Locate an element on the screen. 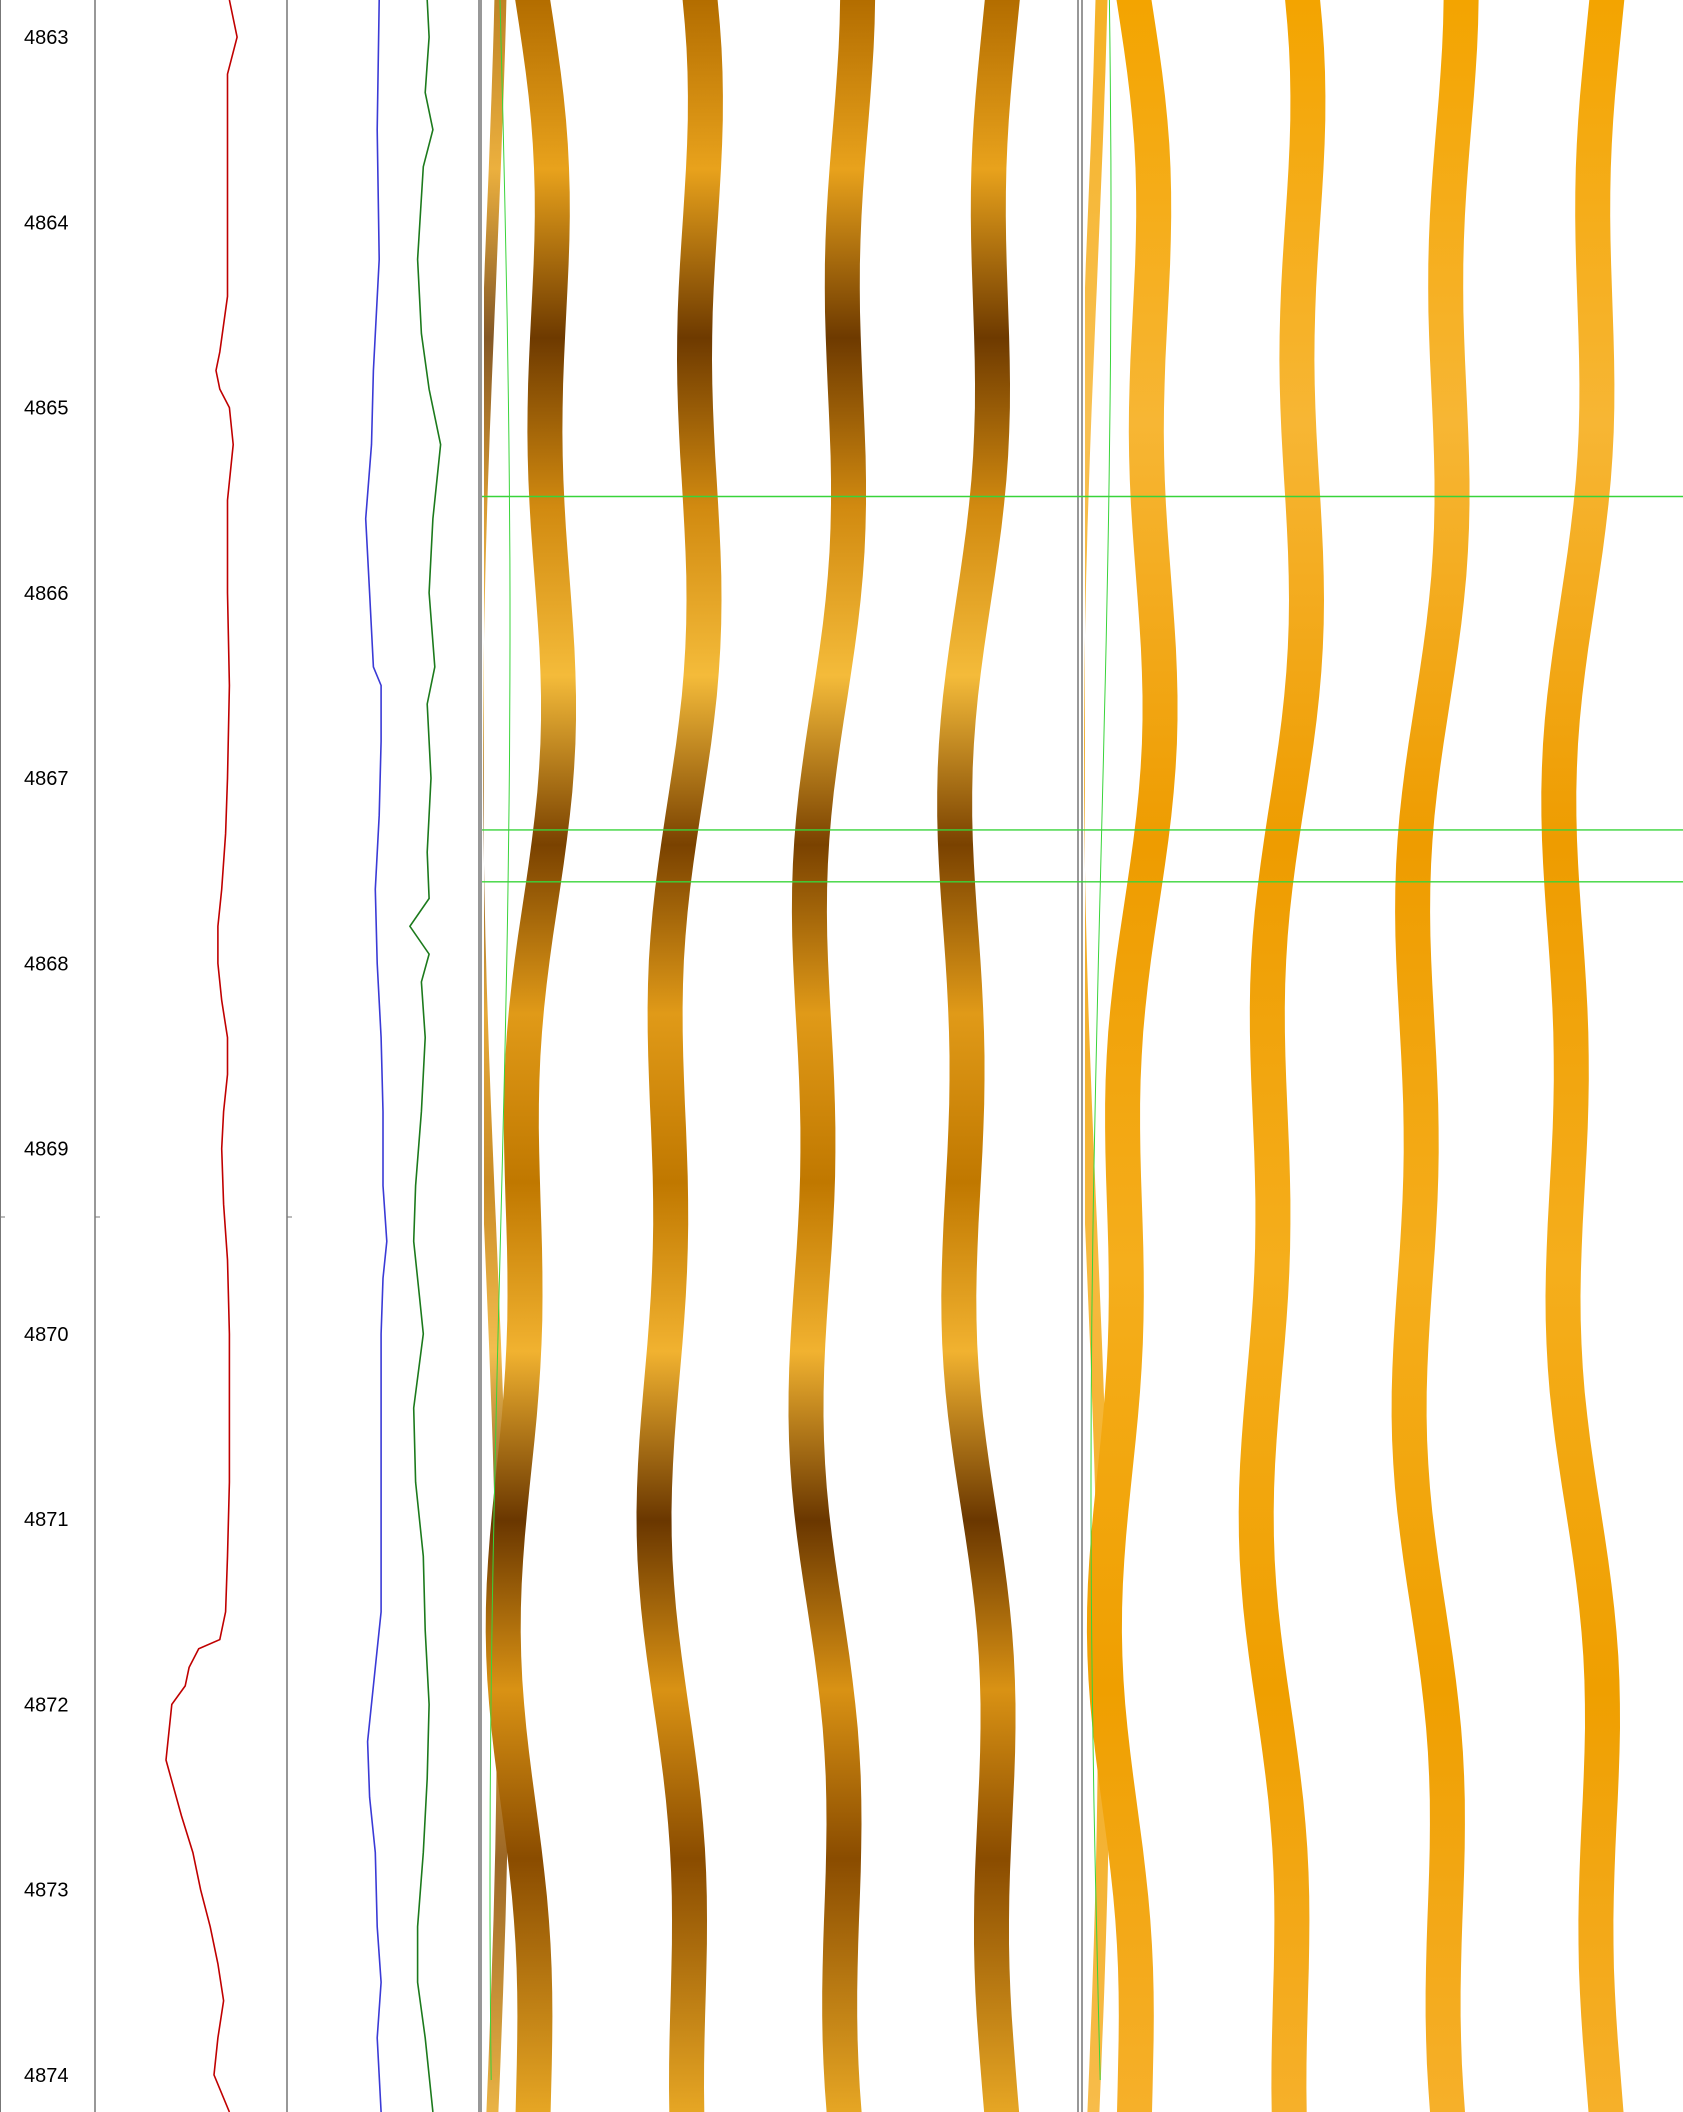  depth-label-4869: 4869 is located at coordinates (46, 1150).